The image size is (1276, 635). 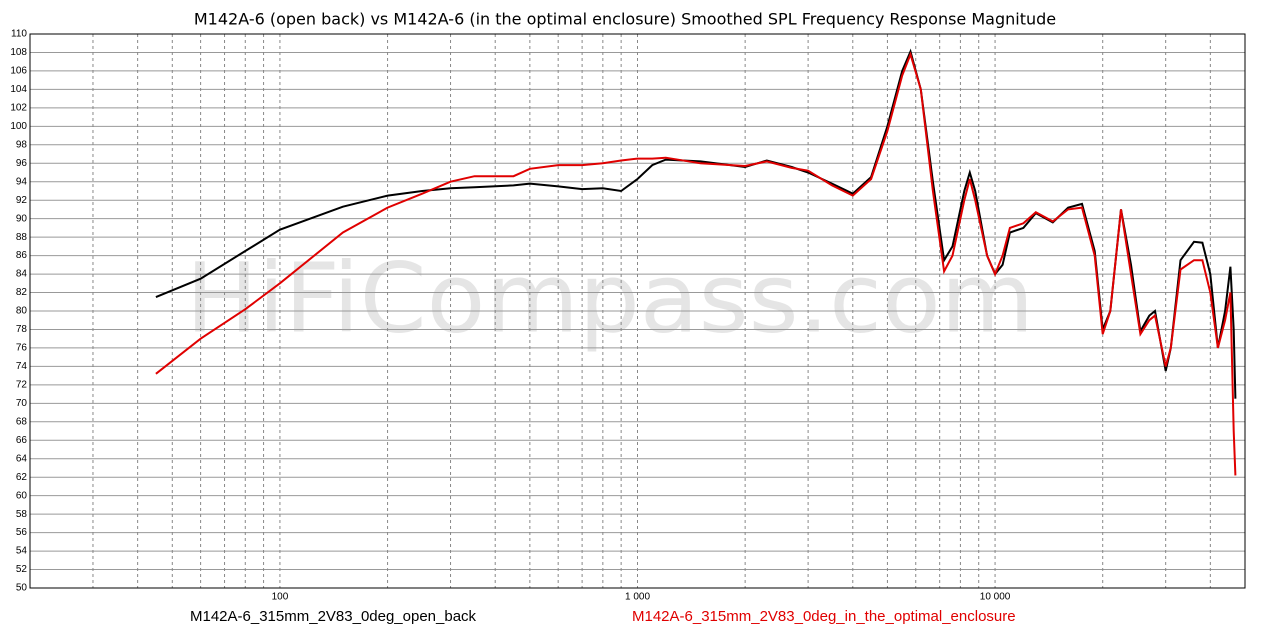 I want to click on y-tick-label: 92, so click(x=22, y=200).